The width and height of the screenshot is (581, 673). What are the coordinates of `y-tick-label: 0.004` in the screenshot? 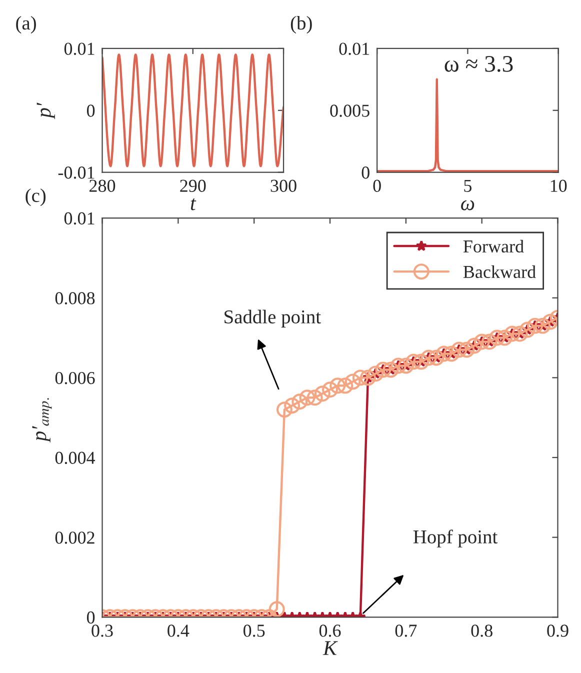 It's located at (75, 458).